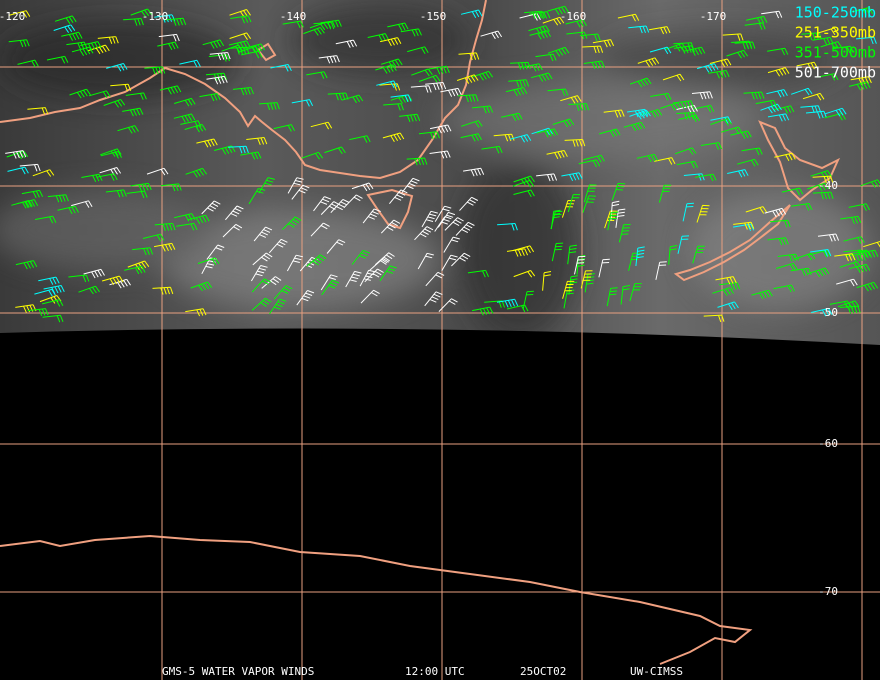  I want to click on legend-entry: 150-250mb, so click(835, 13).